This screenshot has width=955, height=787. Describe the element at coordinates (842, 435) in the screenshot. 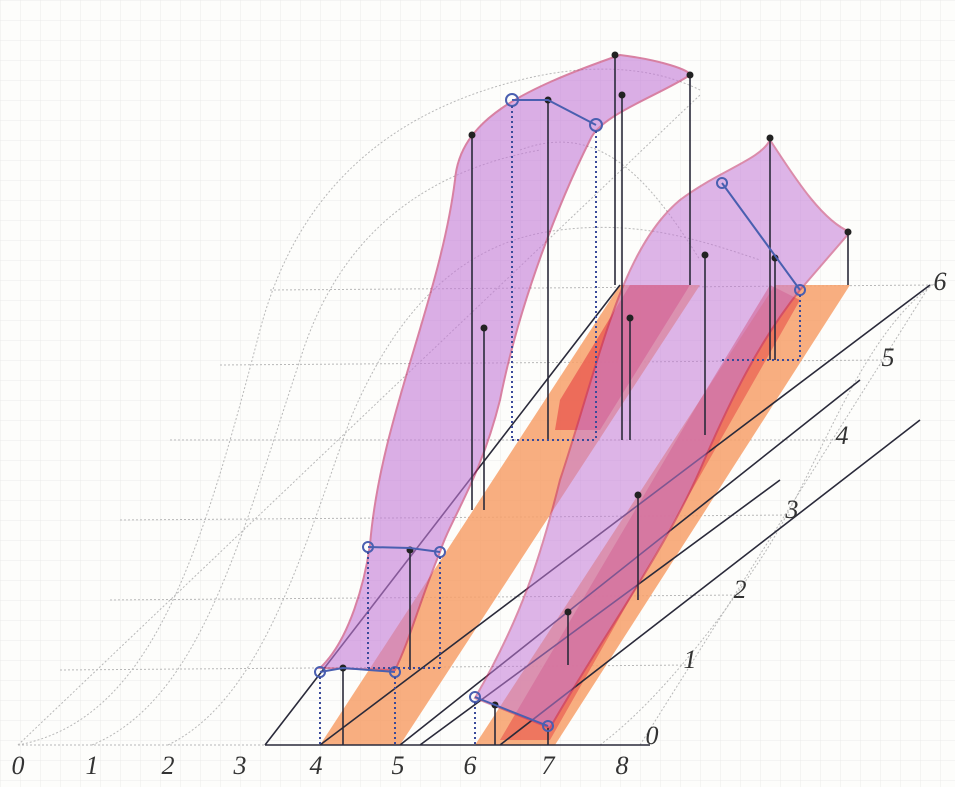

I see `depth-axis-label: 4` at that location.